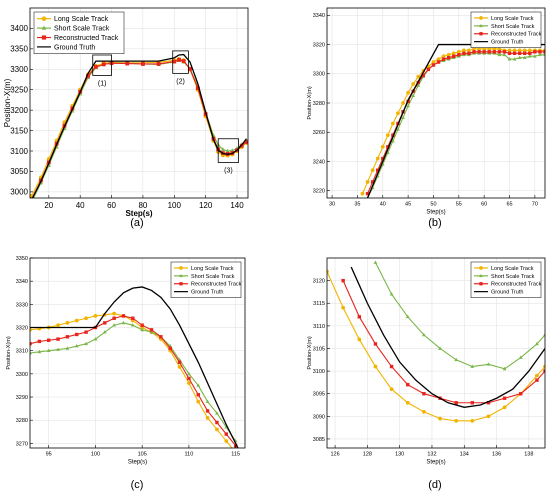 The height and width of the screenshot is (500, 550). I want to click on x-tick-label: 35, so click(357, 205).